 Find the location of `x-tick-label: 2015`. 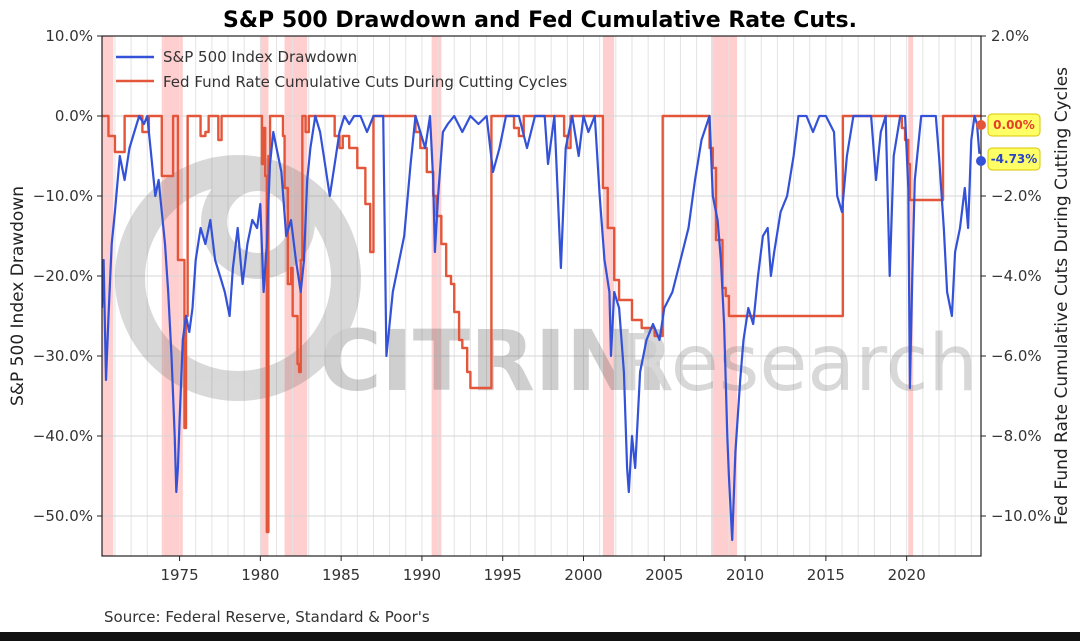

x-tick-label: 2015 is located at coordinates (826, 575).